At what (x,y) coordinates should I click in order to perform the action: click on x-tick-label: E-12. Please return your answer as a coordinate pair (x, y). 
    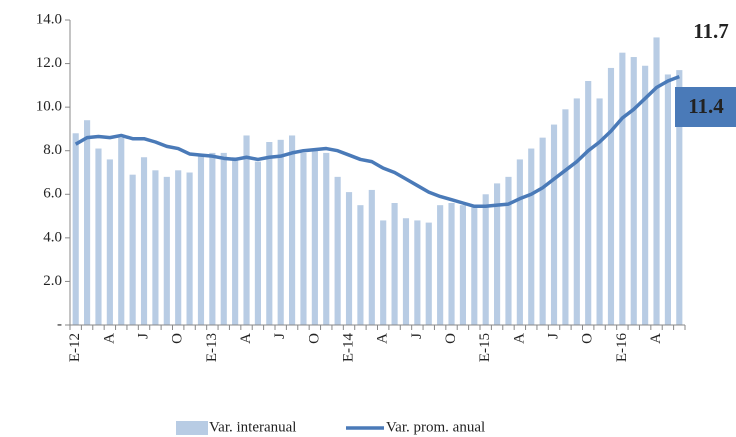
    Looking at the image, I should click on (75, 347).